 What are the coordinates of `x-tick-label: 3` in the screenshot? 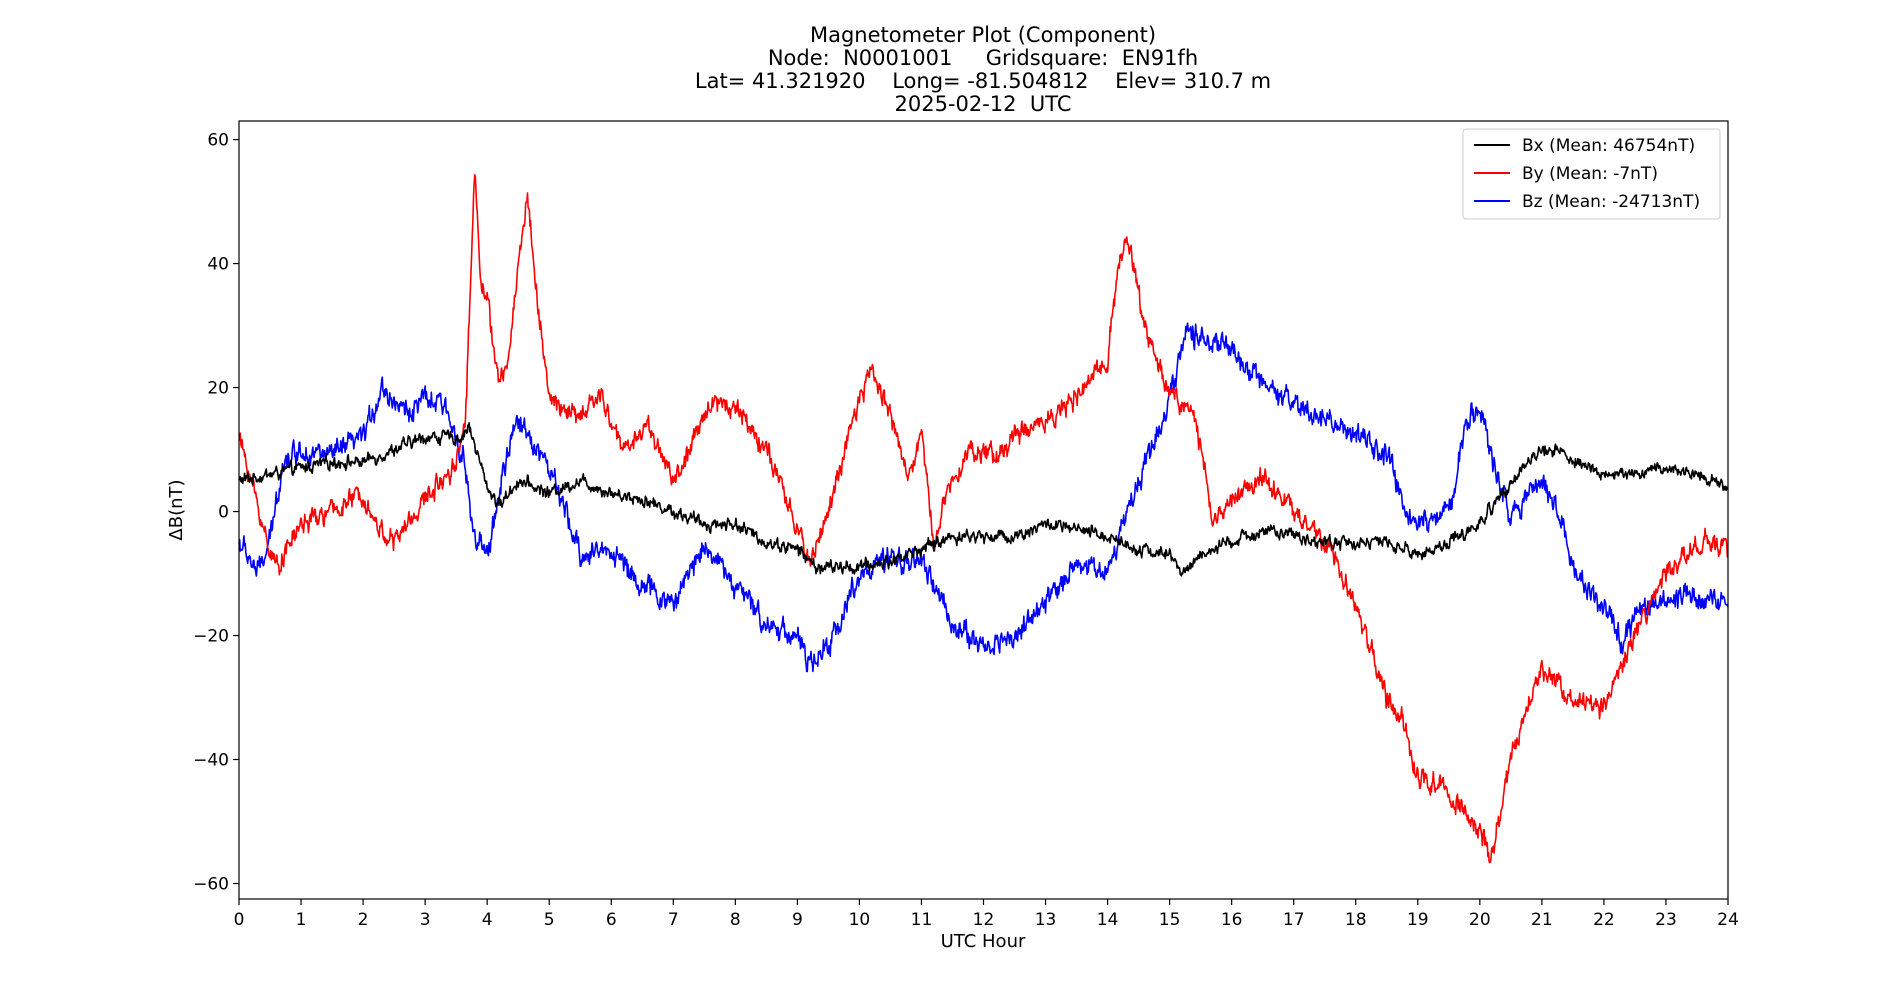 It's located at (425, 920).